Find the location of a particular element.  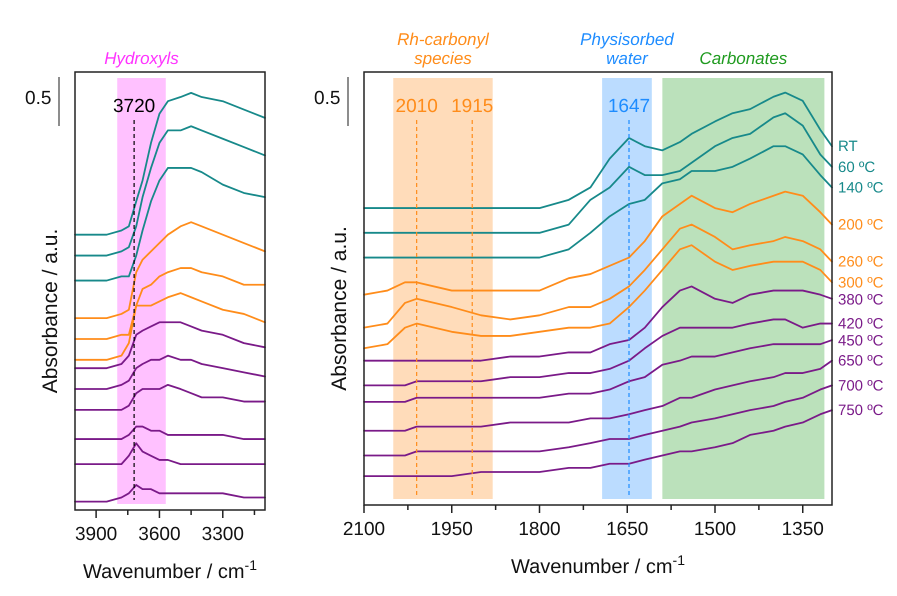

x-tick-label: 3900 is located at coordinates (96, 534).